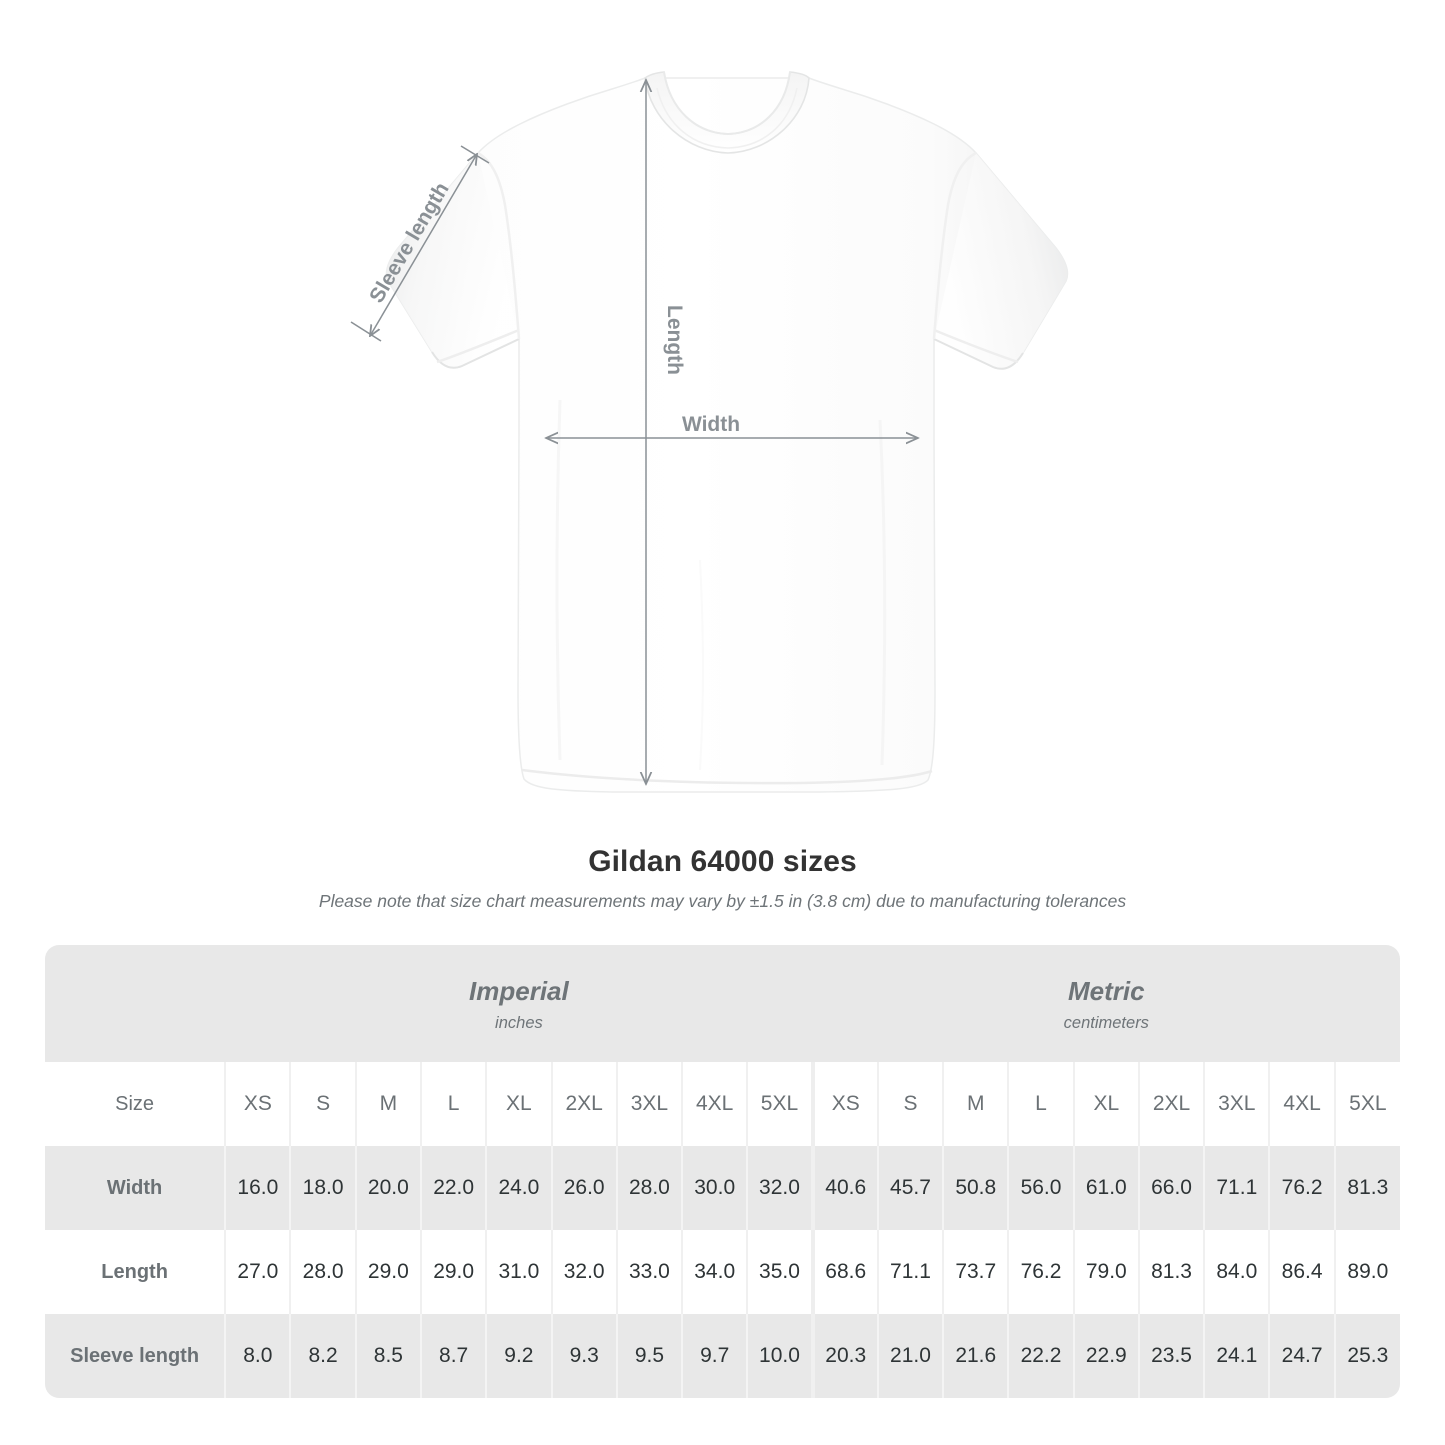  What do you see at coordinates (518, 1272) in the screenshot?
I see `cell-length-imperial-xl: 31.0` at bounding box center [518, 1272].